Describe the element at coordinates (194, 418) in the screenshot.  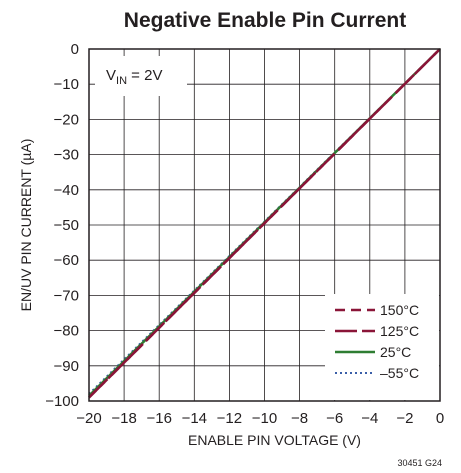
I see `x-tick-label: −14` at that location.